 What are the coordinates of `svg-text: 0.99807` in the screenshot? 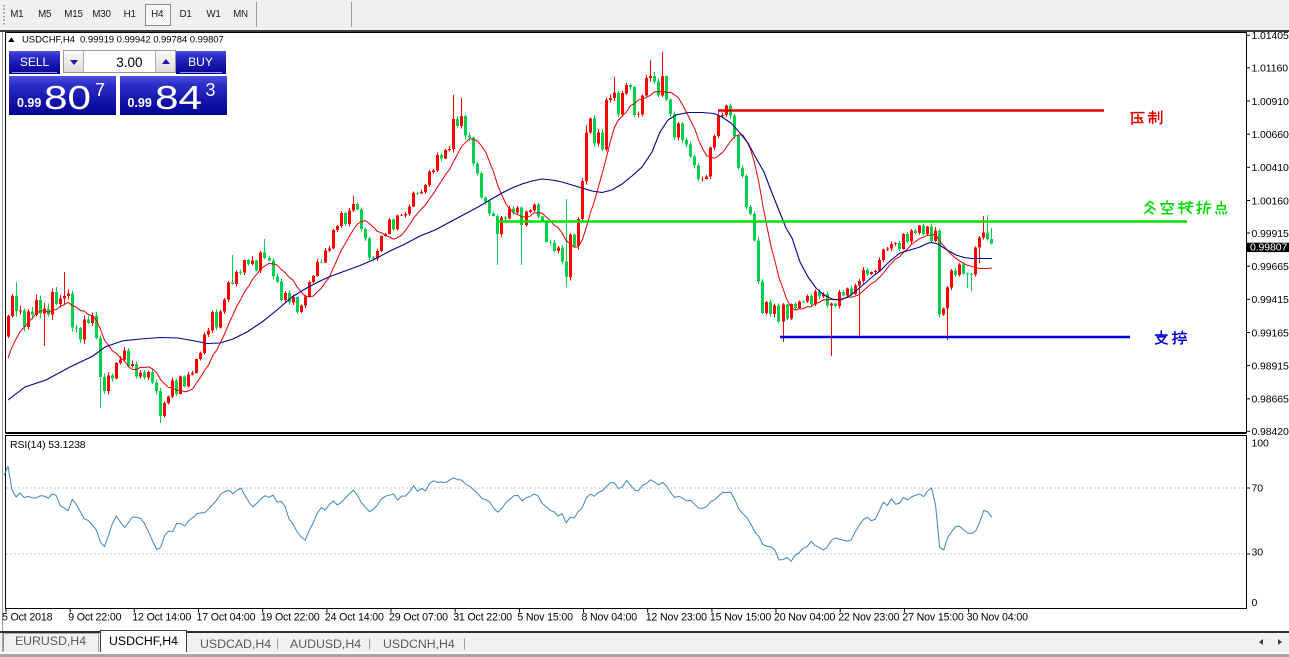 It's located at (1269, 248).